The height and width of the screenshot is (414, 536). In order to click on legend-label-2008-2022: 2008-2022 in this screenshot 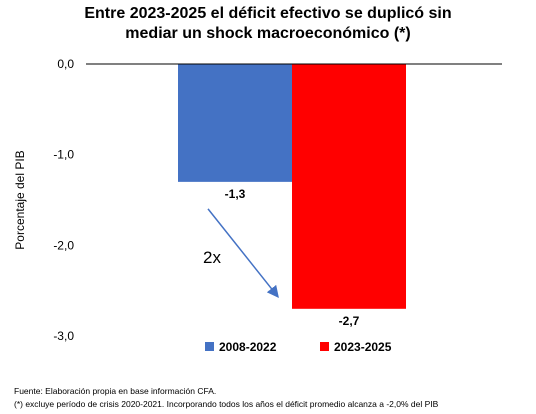, I will do `click(248, 347)`.